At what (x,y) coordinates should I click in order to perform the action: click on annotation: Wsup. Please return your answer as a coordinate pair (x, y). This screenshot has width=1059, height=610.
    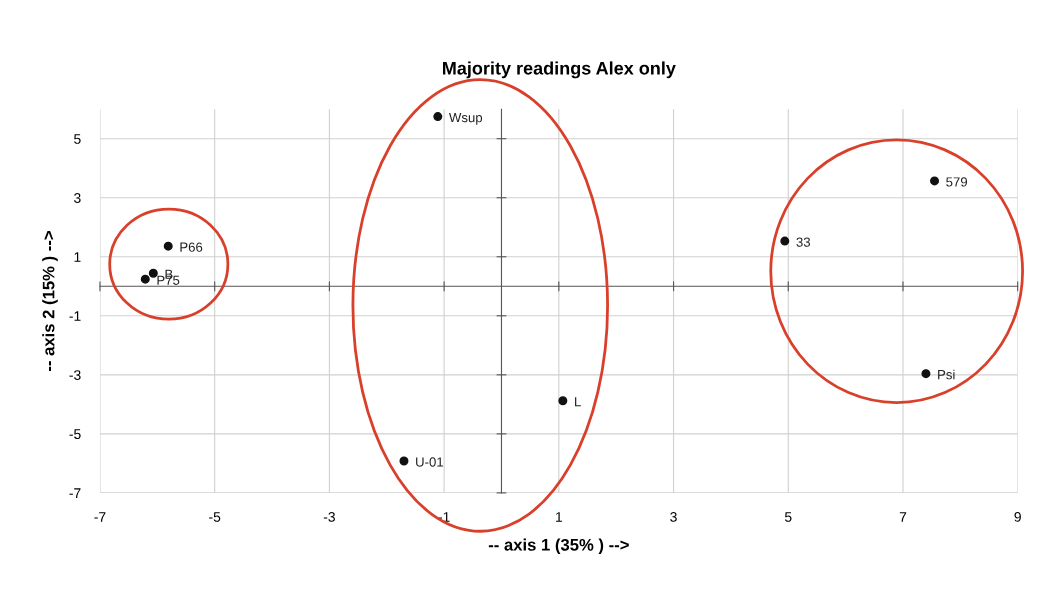
    Looking at the image, I should click on (465, 119).